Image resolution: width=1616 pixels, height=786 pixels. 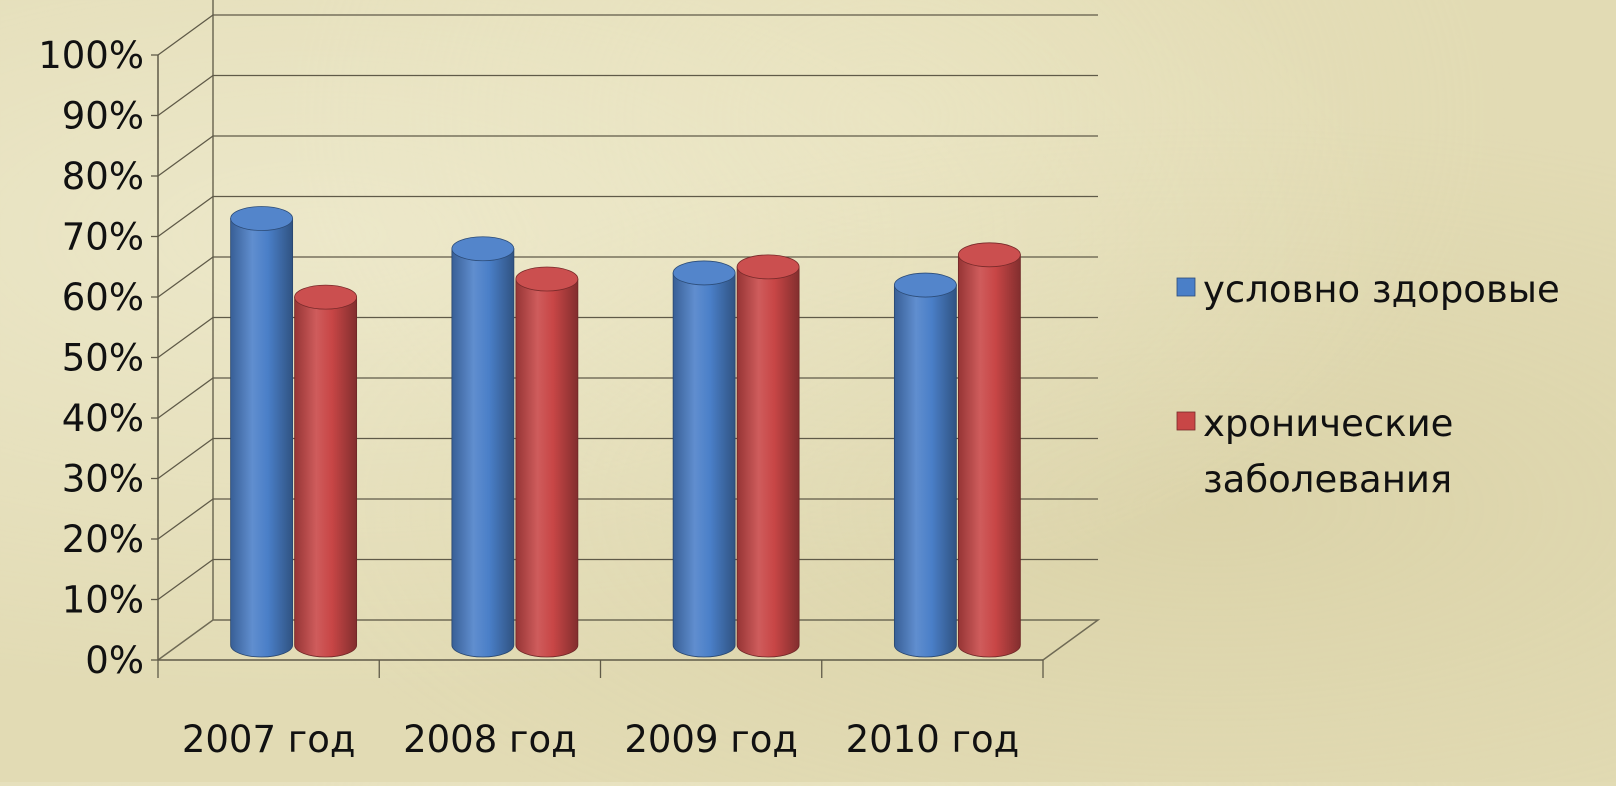 What do you see at coordinates (103, 358) in the screenshot?
I see `y-tick-label: 50%` at bounding box center [103, 358].